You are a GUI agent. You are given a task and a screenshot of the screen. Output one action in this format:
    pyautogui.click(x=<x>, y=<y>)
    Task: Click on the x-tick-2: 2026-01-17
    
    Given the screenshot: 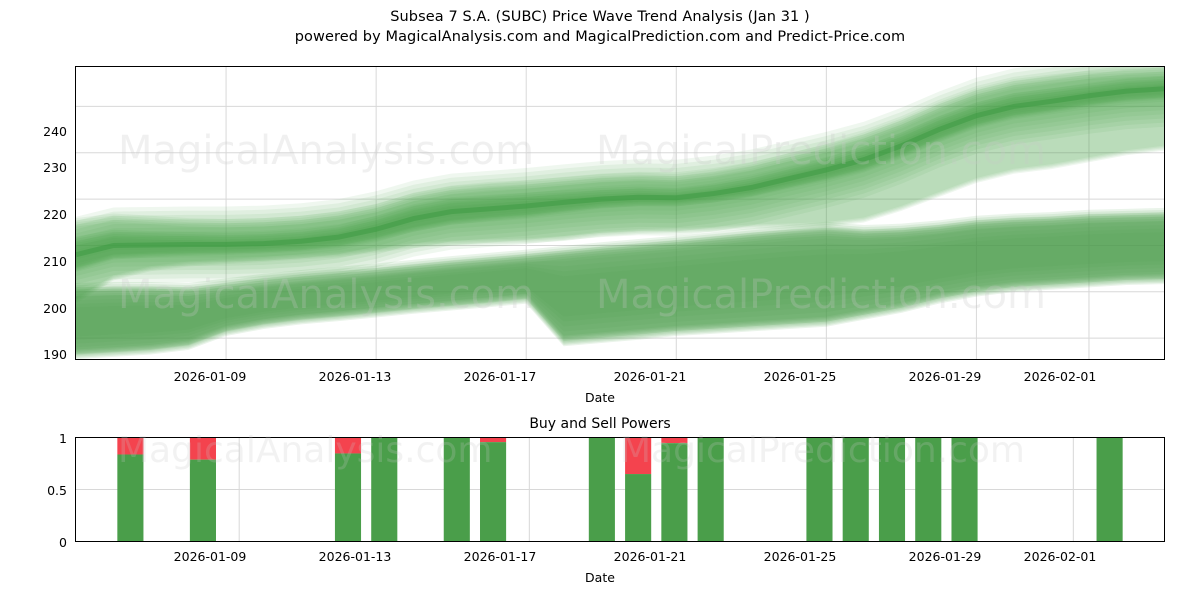 What is the action you would take?
    pyautogui.click(x=500, y=376)
    